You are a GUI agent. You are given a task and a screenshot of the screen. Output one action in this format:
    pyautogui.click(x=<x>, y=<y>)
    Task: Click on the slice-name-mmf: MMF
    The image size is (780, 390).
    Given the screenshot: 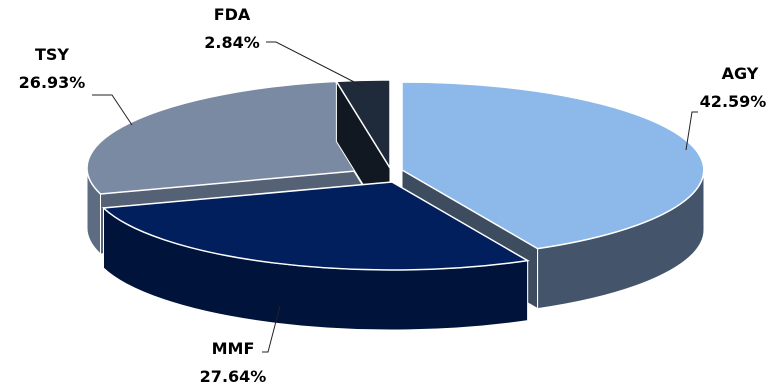 What is the action you would take?
    pyautogui.click(x=233, y=348)
    